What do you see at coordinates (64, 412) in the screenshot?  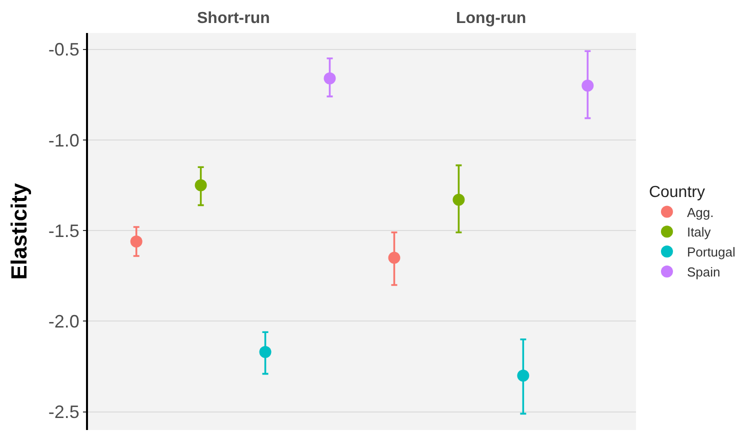 I see `y-tick-label: -2.5` at bounding box center [64, 412].